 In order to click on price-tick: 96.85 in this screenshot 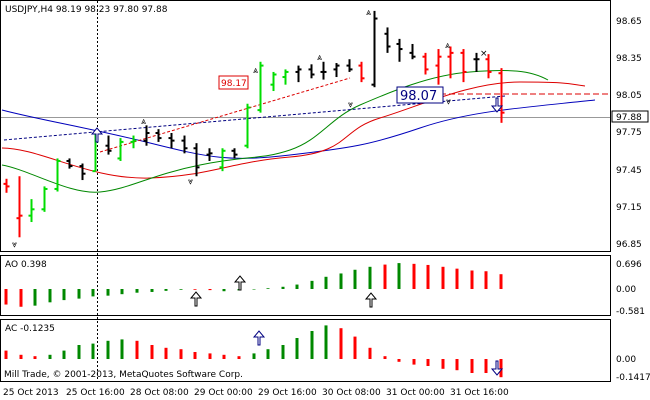, I will do `click(629, 245)`.